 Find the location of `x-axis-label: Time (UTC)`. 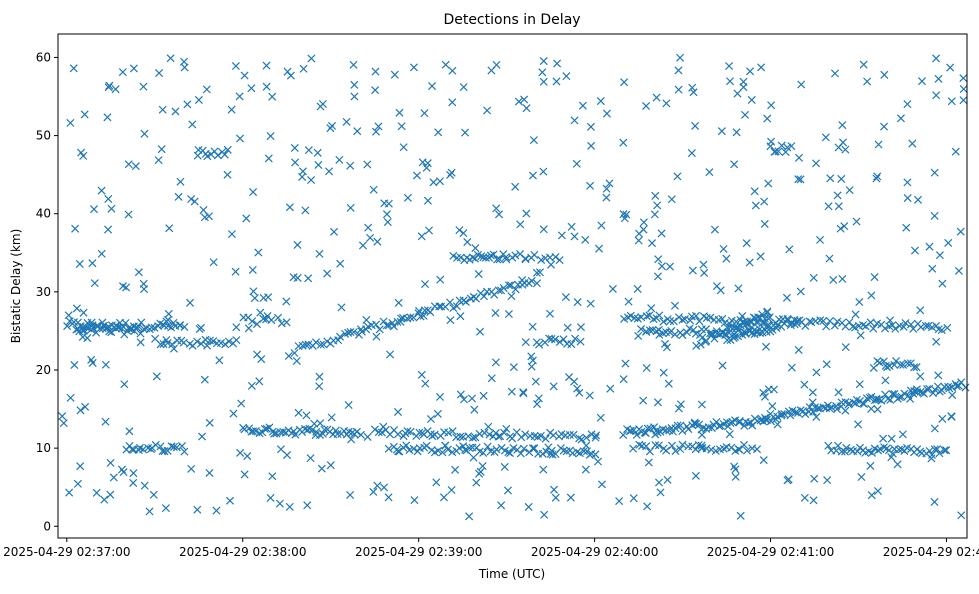

x-axis-label: Time (UTC) is located at coordinates (511, 574).